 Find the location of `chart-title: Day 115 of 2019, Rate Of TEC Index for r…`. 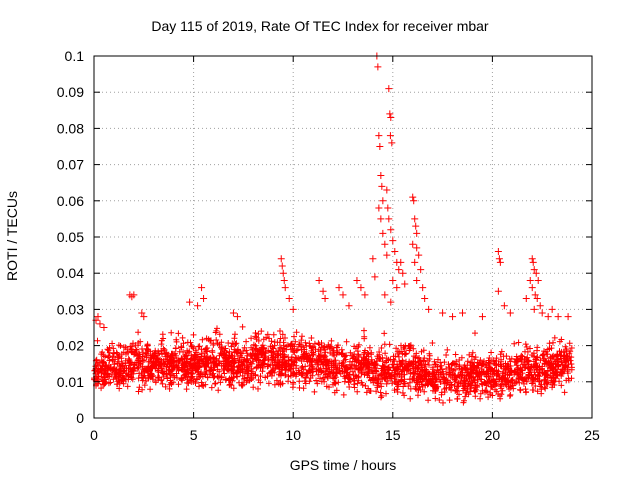

chart-title: Day 115 of 2019, Rate Of TEC Index for r… is located at coordinates (320, 26).